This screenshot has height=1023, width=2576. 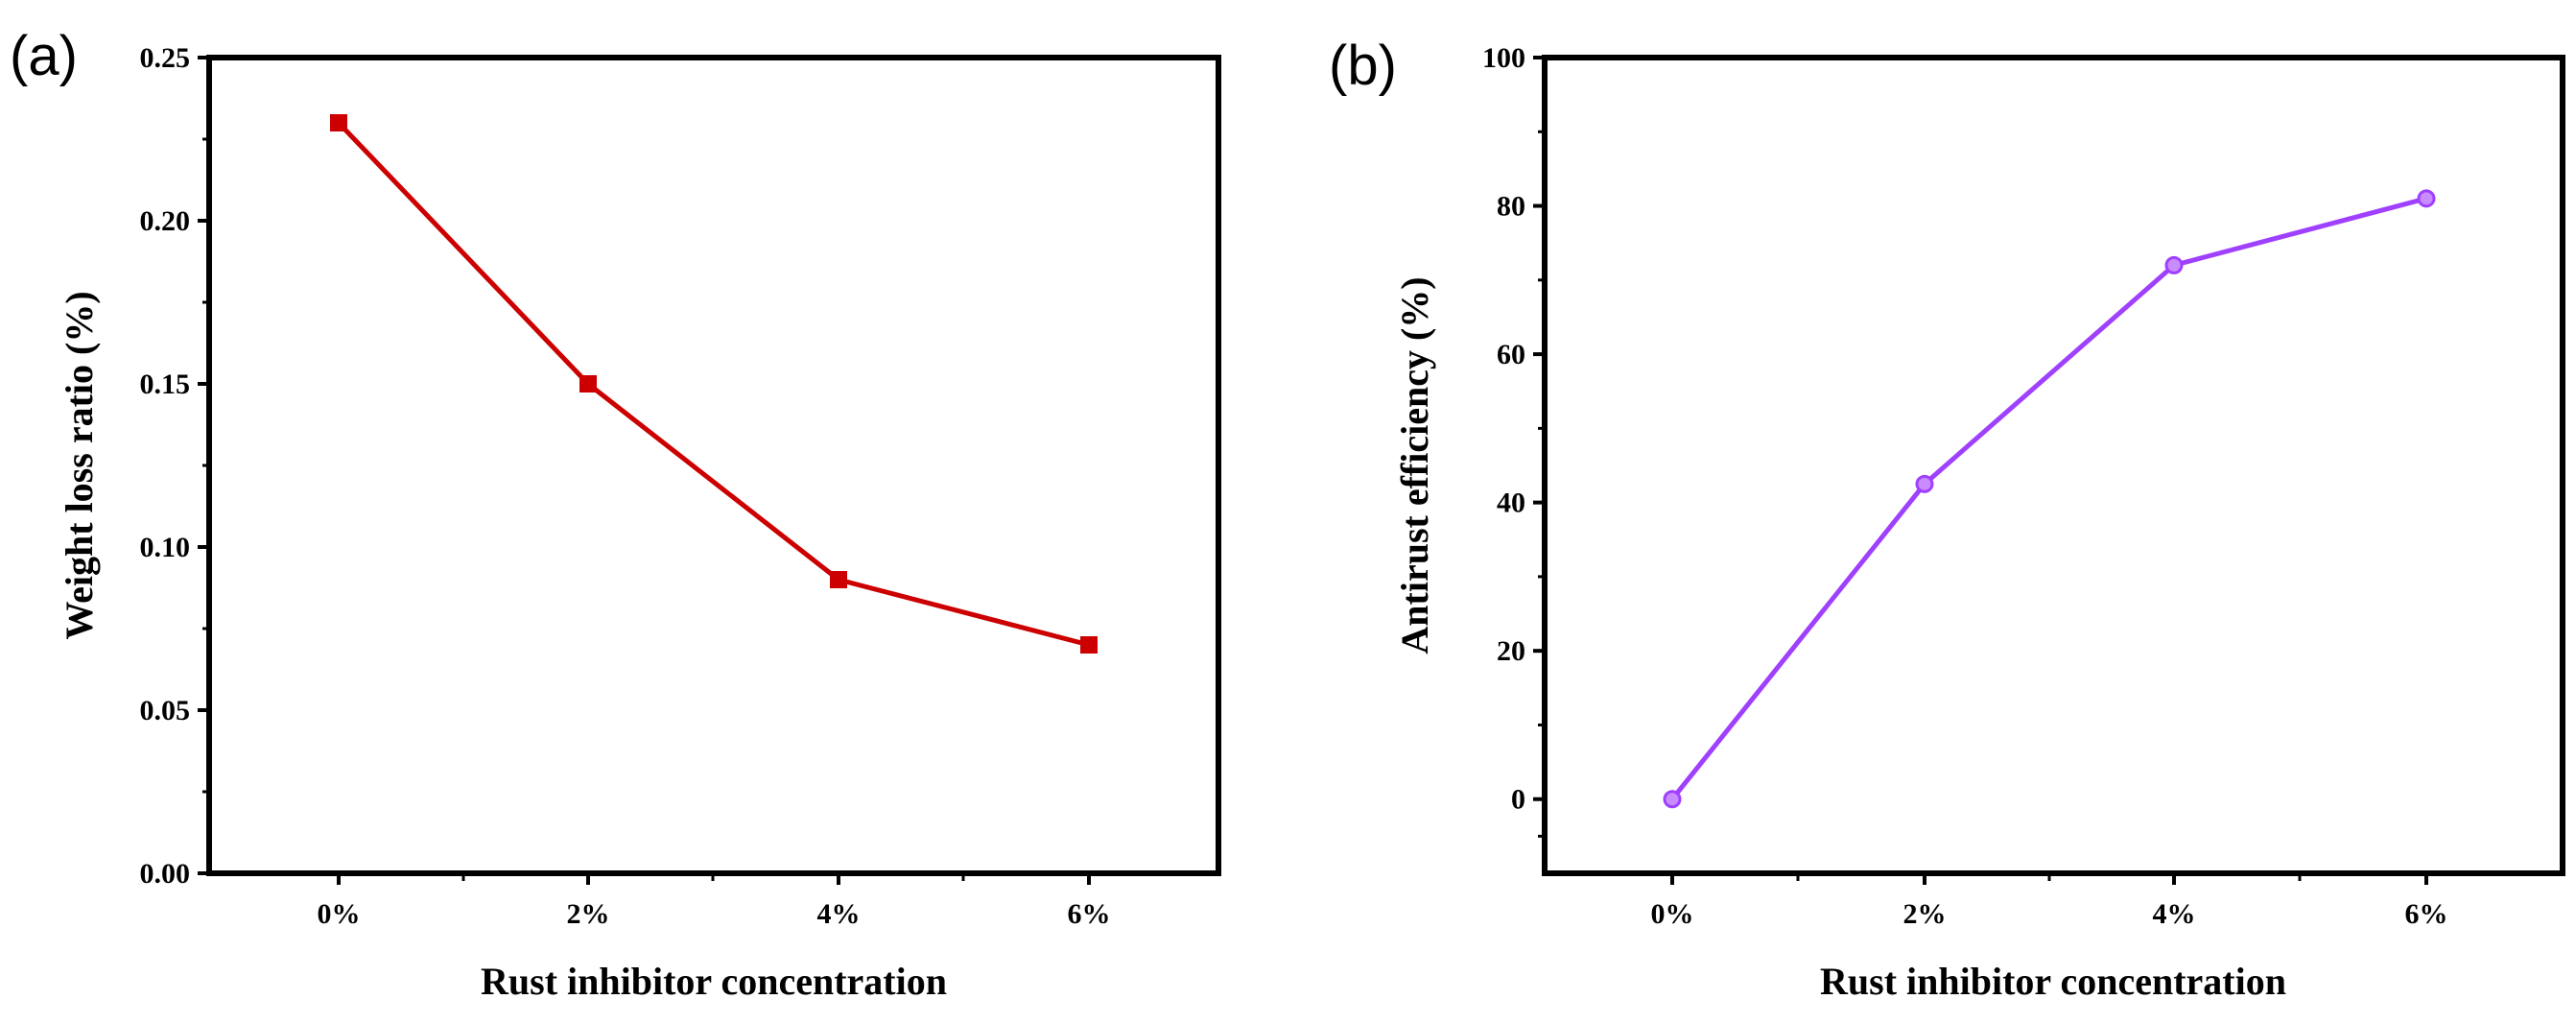 What do you see at coordinates (44, 56) in the screenshot?
I see `panel-label-a: (a)` at bounding box center [44, 56].